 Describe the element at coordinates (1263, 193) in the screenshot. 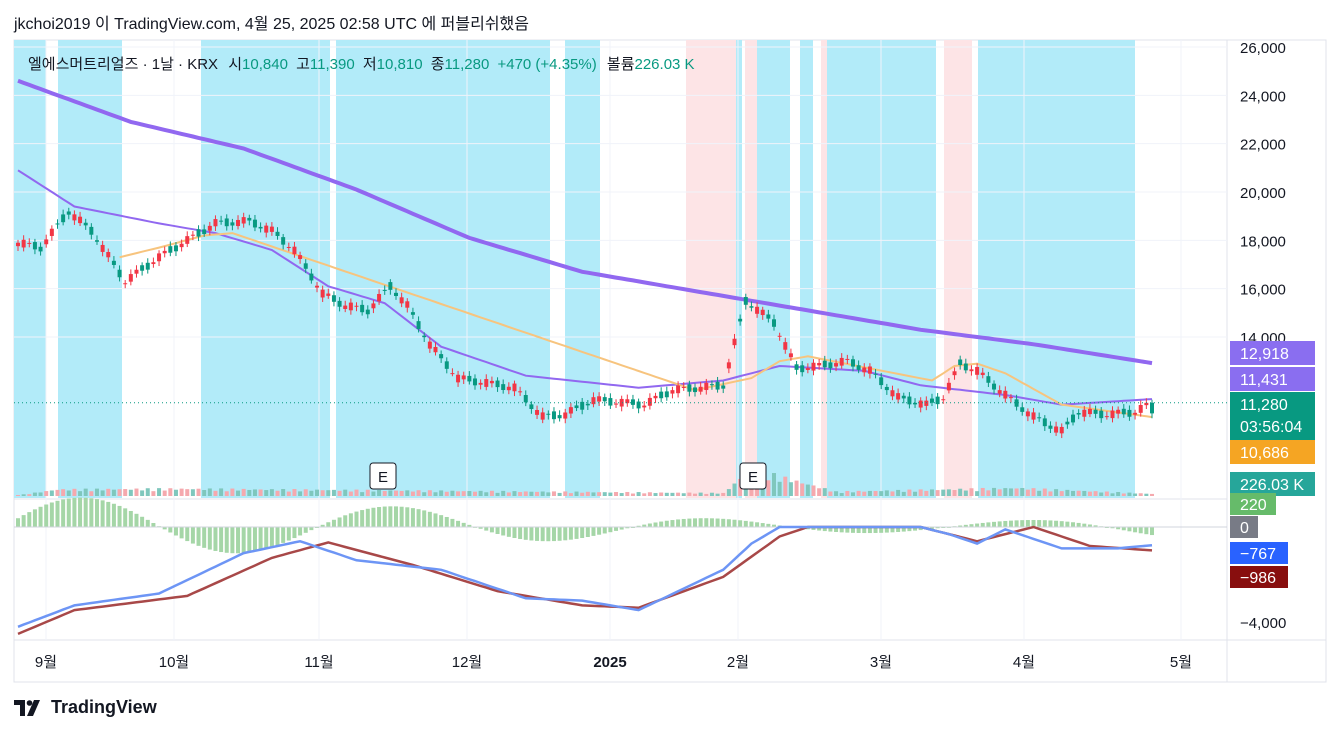

I see `price-axis-tick: 20,000` at that location.